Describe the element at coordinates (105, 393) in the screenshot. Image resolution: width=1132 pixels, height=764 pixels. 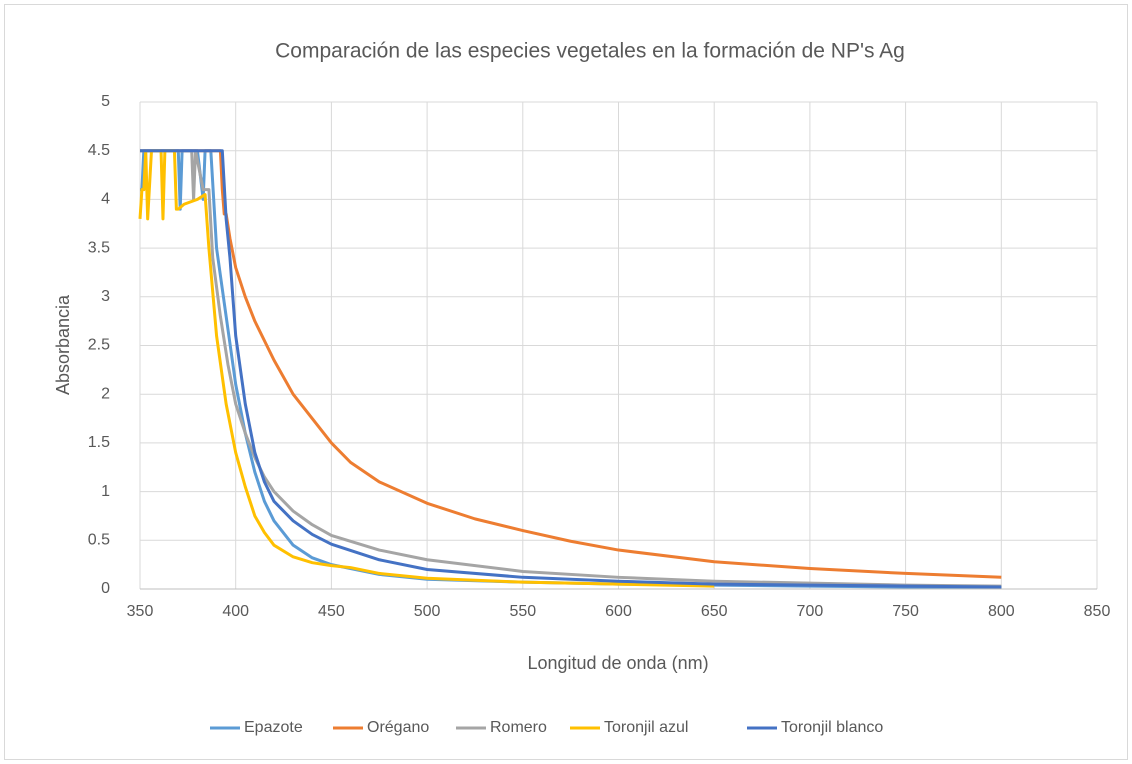
I see `y-tick-label: 2` at that location.